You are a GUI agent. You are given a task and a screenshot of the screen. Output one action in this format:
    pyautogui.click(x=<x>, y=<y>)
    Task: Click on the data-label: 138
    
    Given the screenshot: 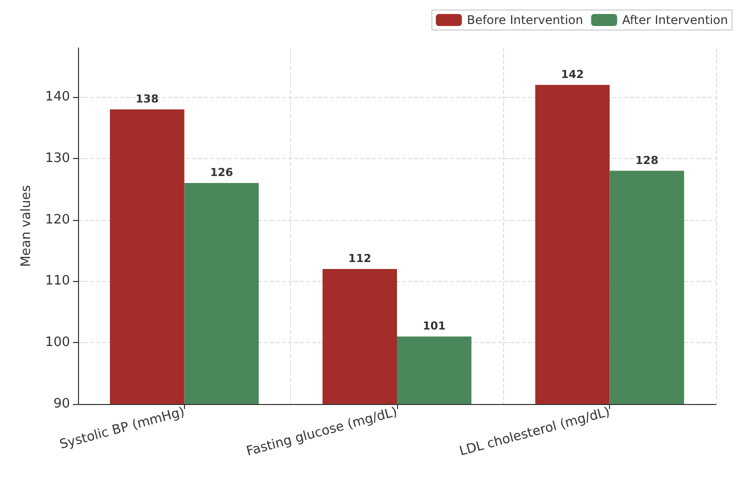 What is the action you would take?
    pyautogui.click(x=147, y=99)
    